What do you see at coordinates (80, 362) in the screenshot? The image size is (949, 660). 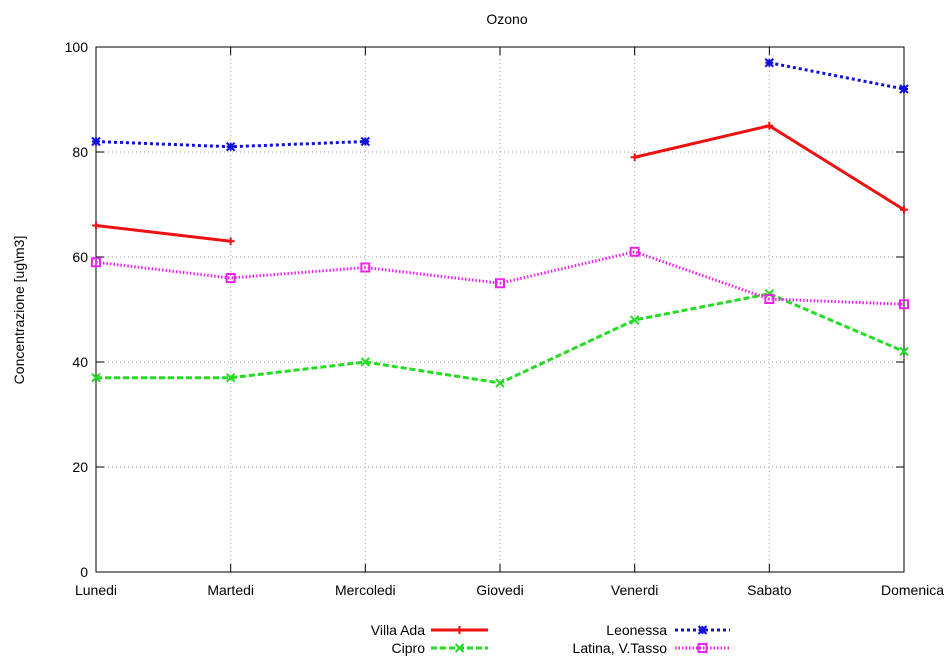 I see `y-tick-label: 40` at bounding box center [80, 362].